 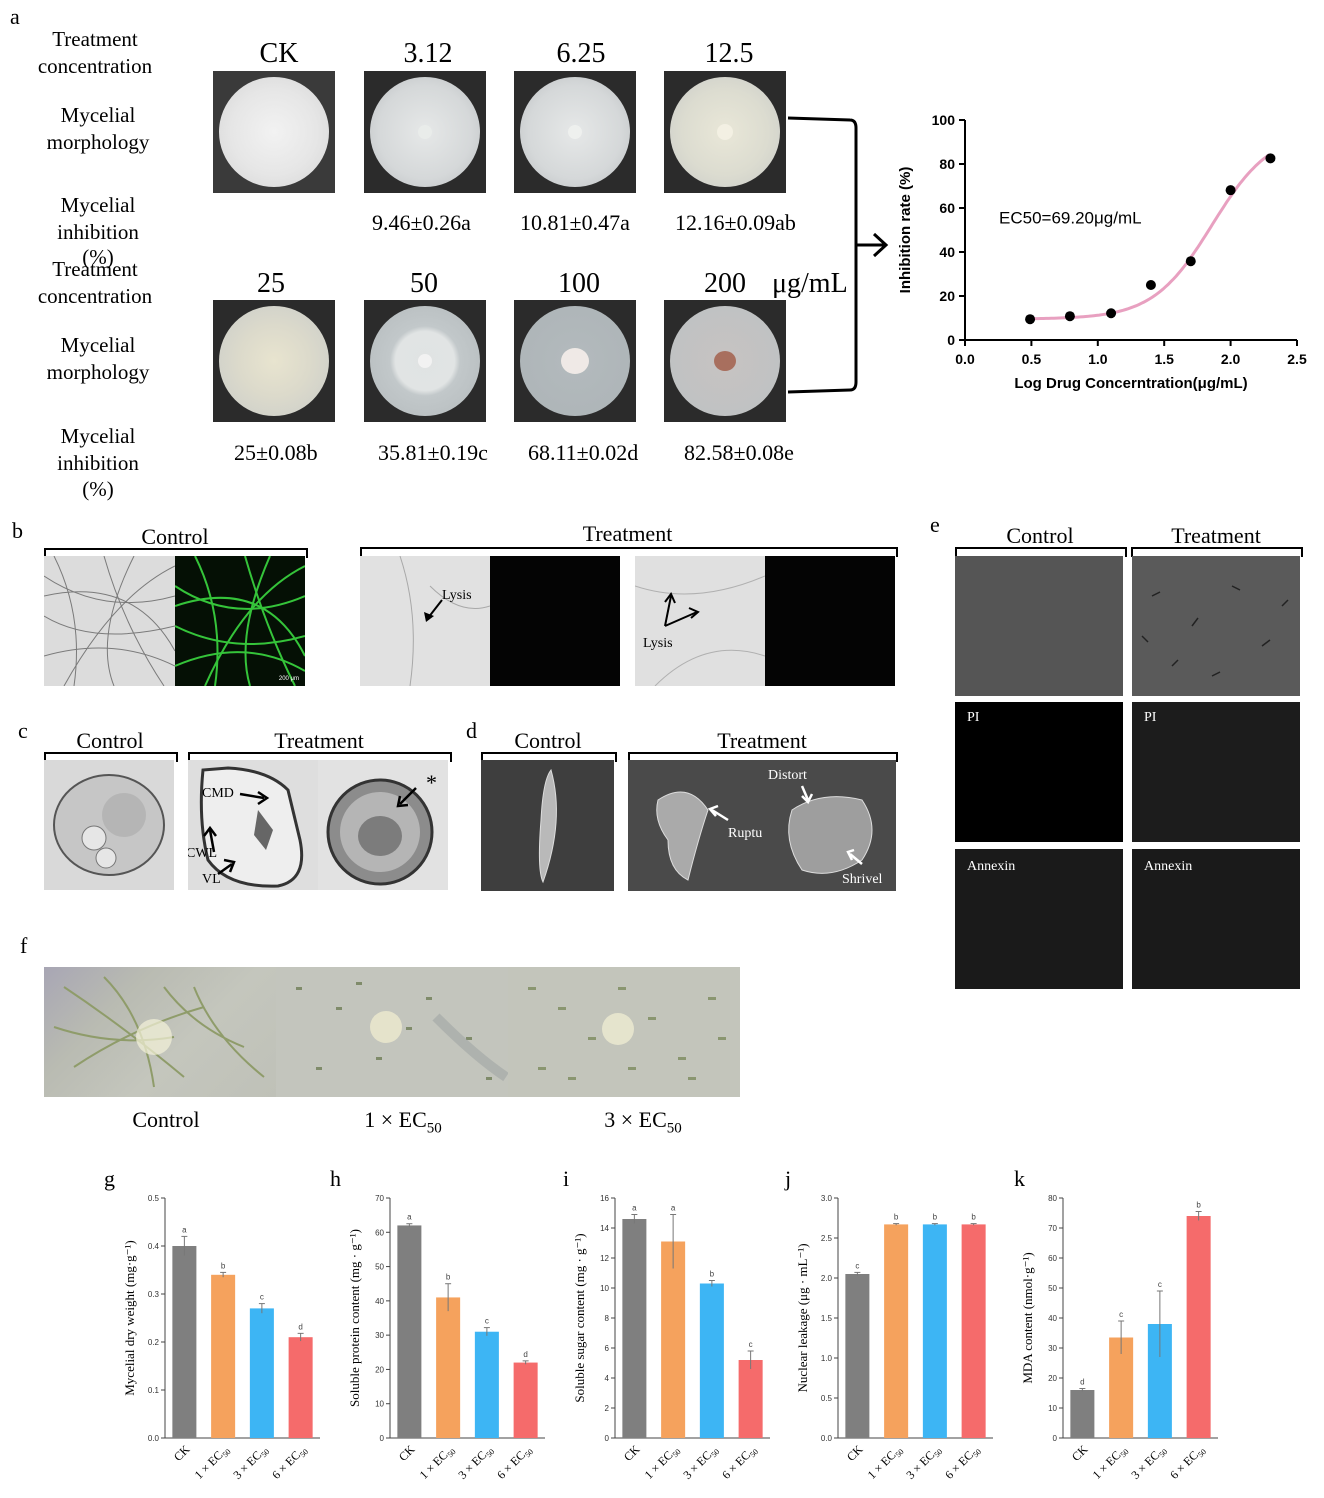 What do you see at coordinates (991, 866) in the screenshot?
I see `annexin-label: Annexin` at bounding box center [991, 866].